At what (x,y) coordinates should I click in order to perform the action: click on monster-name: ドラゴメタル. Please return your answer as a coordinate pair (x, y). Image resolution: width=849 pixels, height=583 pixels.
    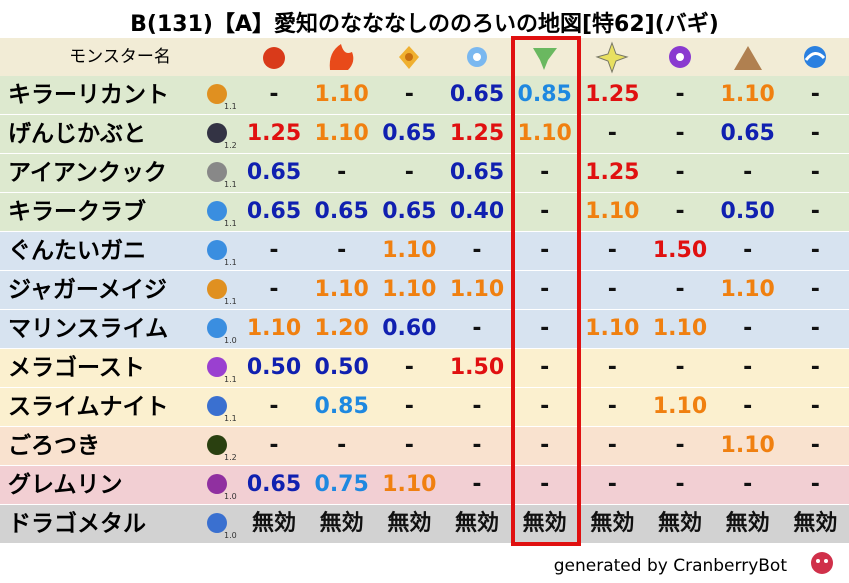
    Looking at the image, I should click on (77, 524).